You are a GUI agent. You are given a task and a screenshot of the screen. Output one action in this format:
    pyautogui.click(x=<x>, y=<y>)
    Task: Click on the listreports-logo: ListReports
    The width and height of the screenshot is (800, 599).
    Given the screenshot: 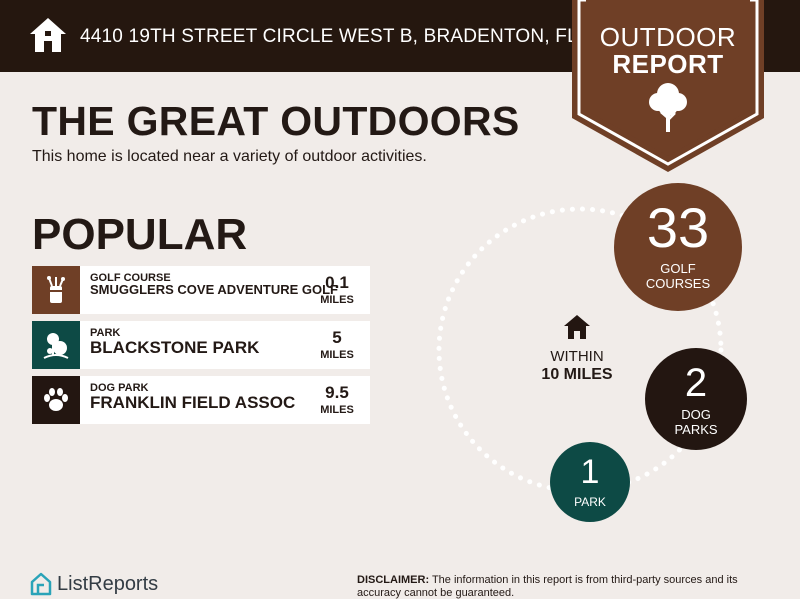 What is the action you would take?
    pyautogui.click(x=94, y=584)
    